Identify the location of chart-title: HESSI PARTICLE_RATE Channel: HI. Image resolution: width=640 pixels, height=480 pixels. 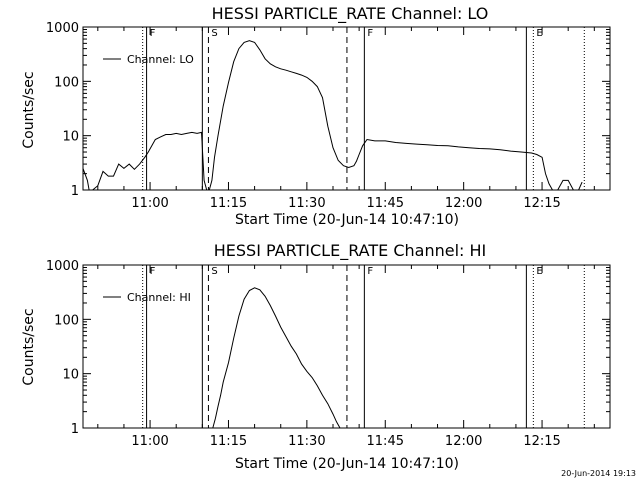
(350, 251).